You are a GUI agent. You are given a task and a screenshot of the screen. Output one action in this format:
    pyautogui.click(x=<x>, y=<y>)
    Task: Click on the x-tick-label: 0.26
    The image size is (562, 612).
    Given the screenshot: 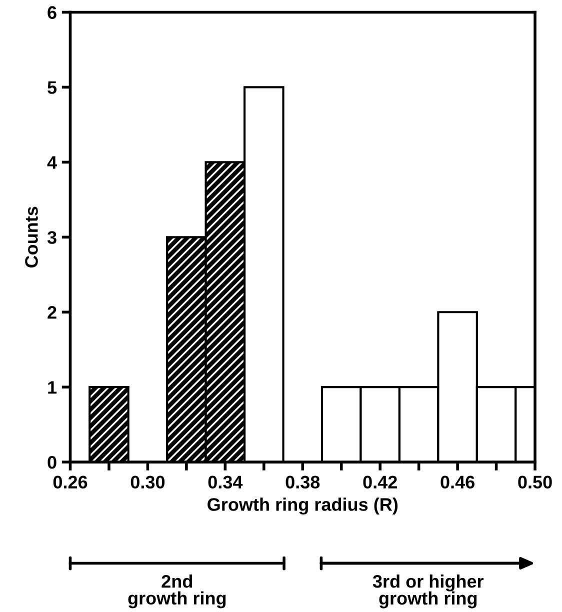 What is the action you would take?
    pyautogui.click(x=70, y=482)
    